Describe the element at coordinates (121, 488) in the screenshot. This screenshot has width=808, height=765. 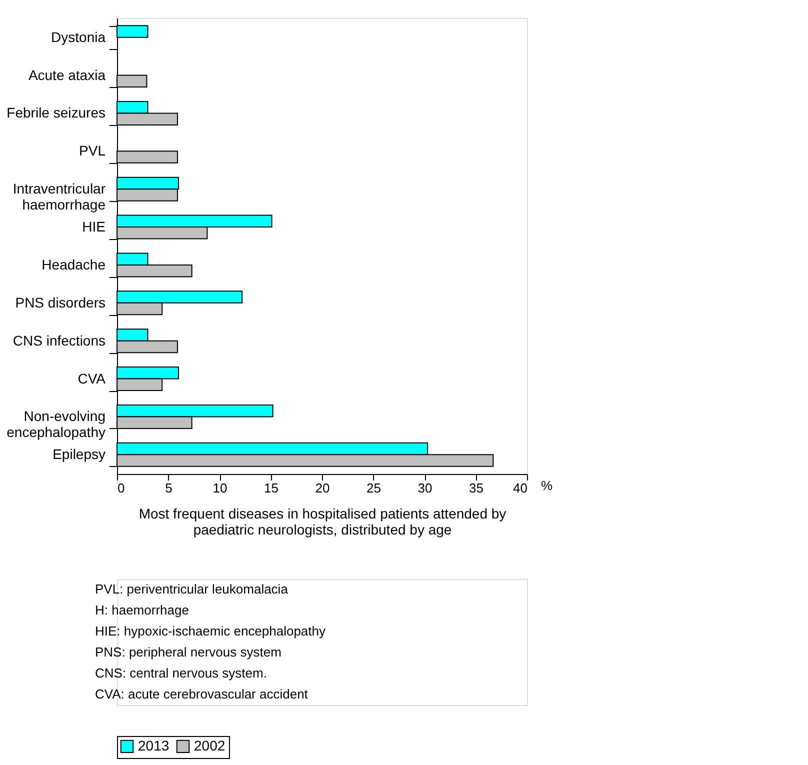
I see `x-tick-label: 0` at that location.